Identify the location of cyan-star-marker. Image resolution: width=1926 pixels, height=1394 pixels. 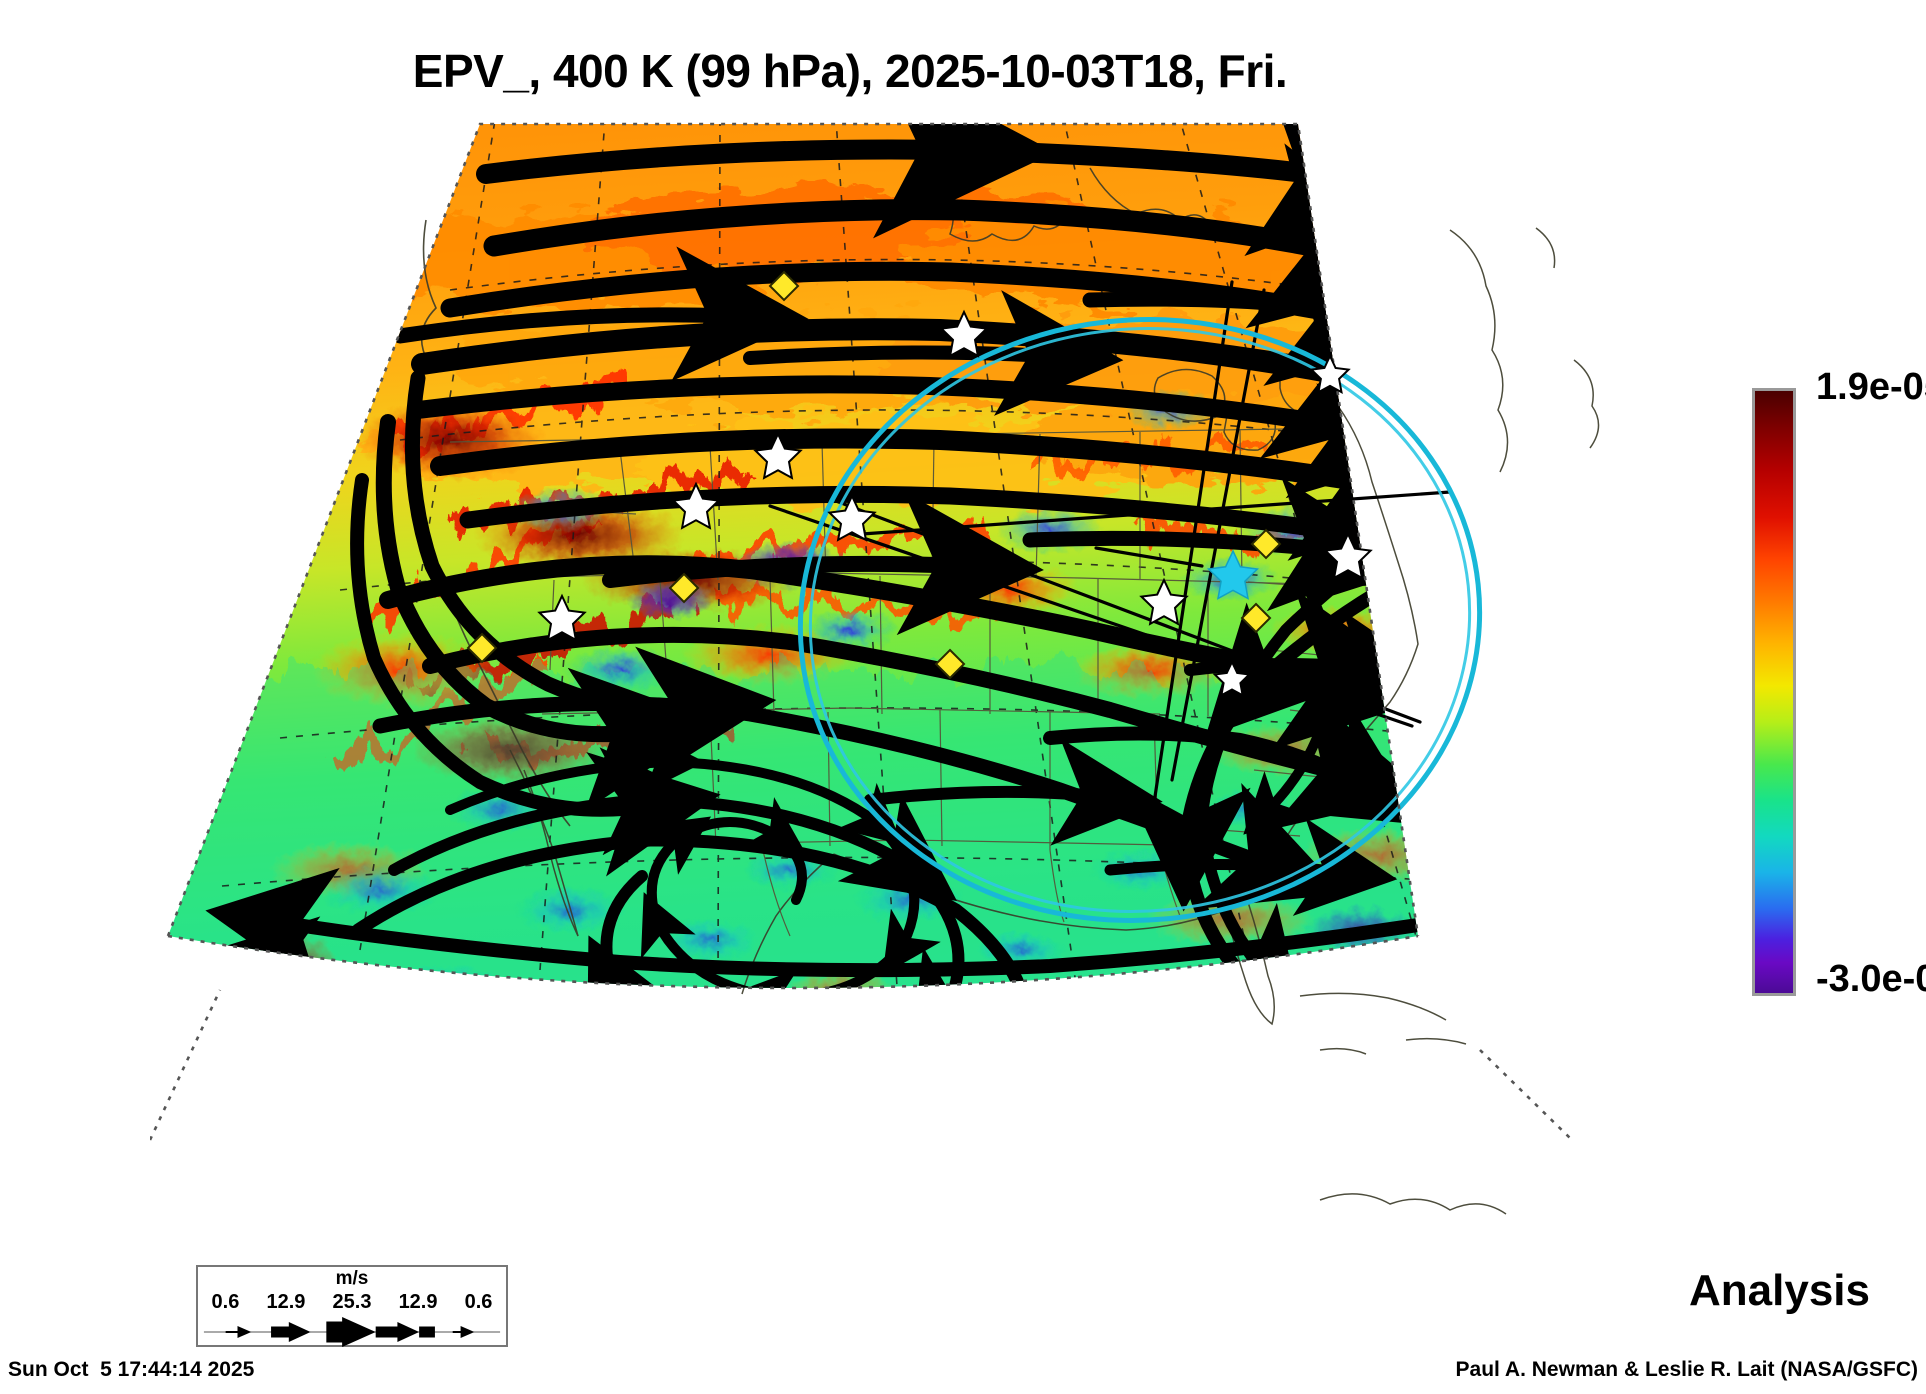
(1233, 574).